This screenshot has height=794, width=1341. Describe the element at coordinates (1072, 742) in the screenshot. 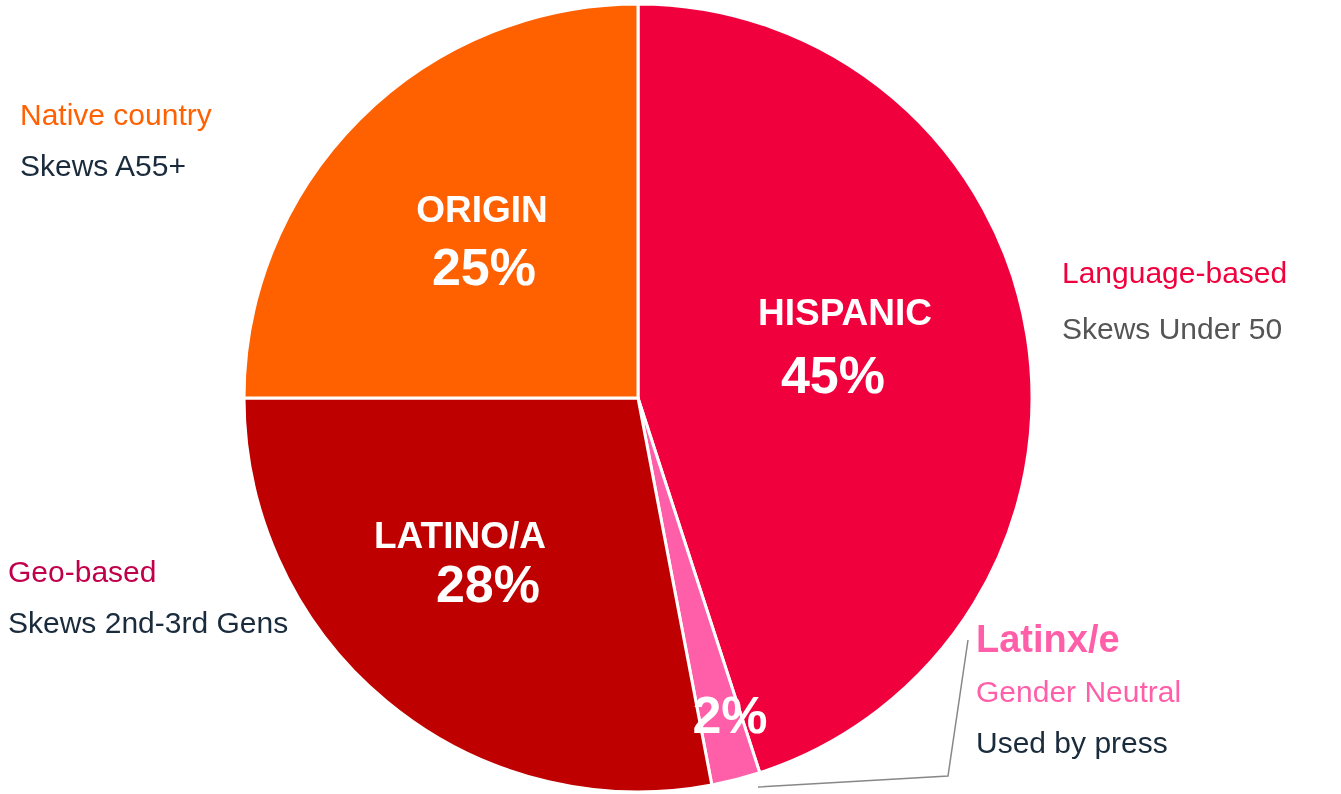

I see `text: Used by press` at that location.